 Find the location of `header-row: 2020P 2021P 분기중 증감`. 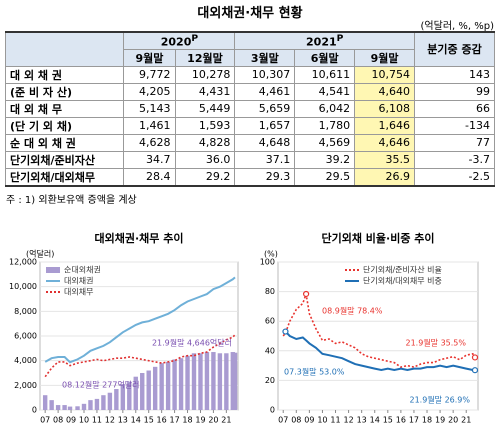

header-row: 2020P 2021P 분기중 증감 is located at coordinates (249, 49).